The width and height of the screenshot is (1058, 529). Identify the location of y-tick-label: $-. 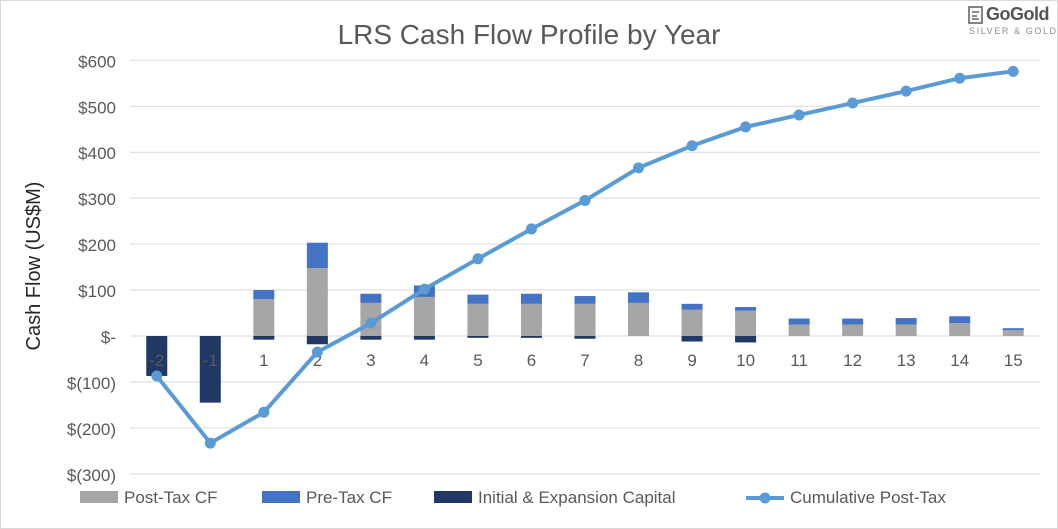
(108, 337).